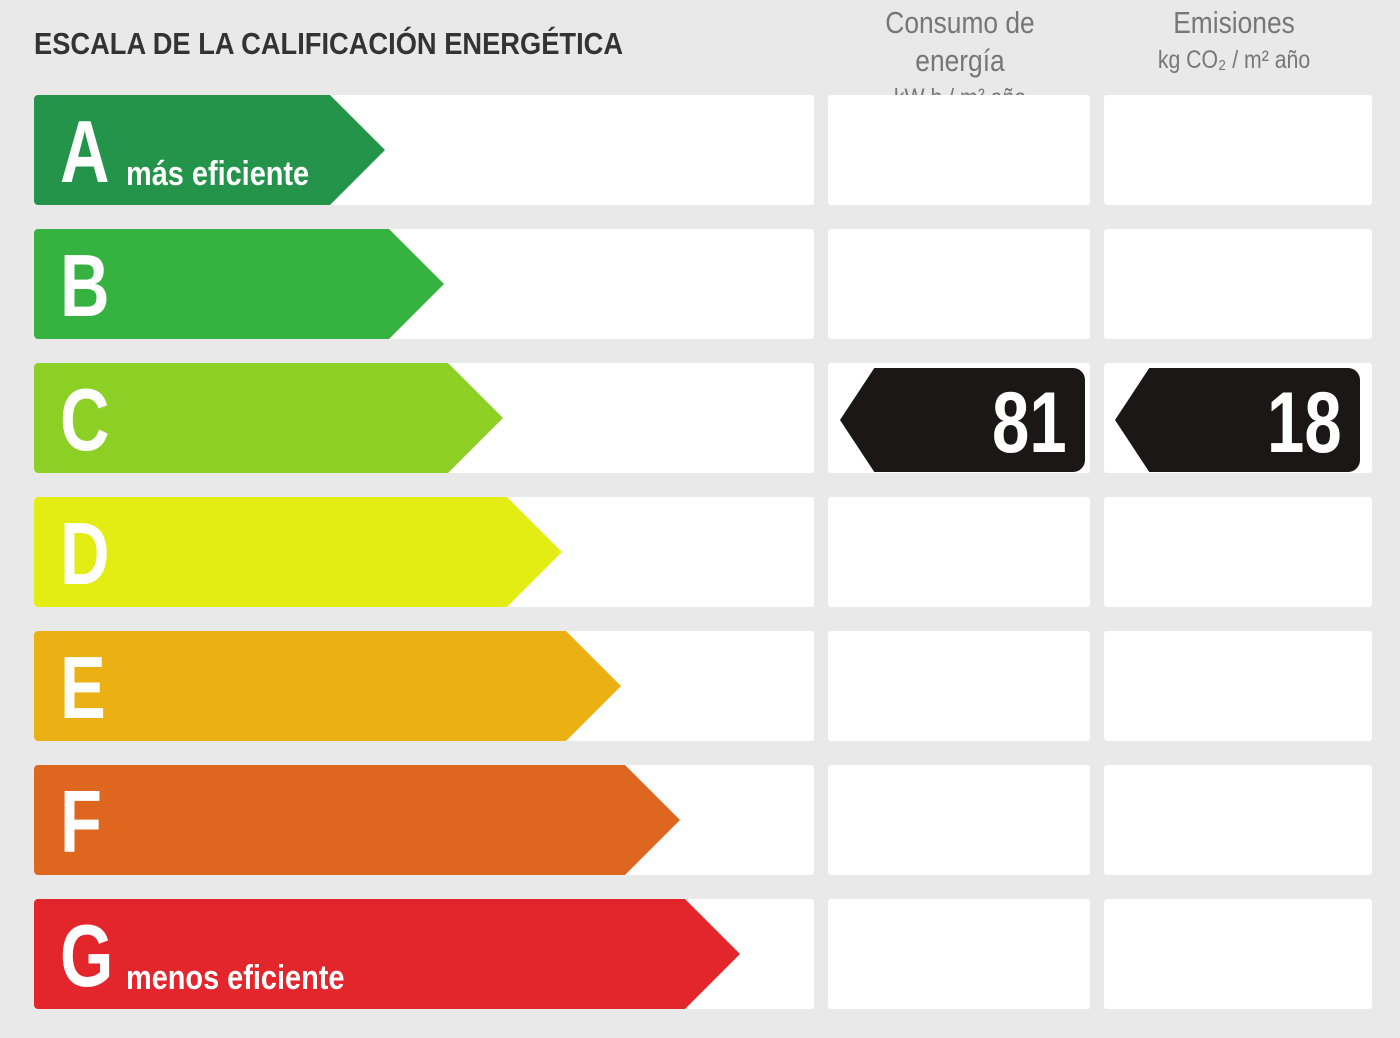  I want to click on rating-arrow: B, so click(239, 284).